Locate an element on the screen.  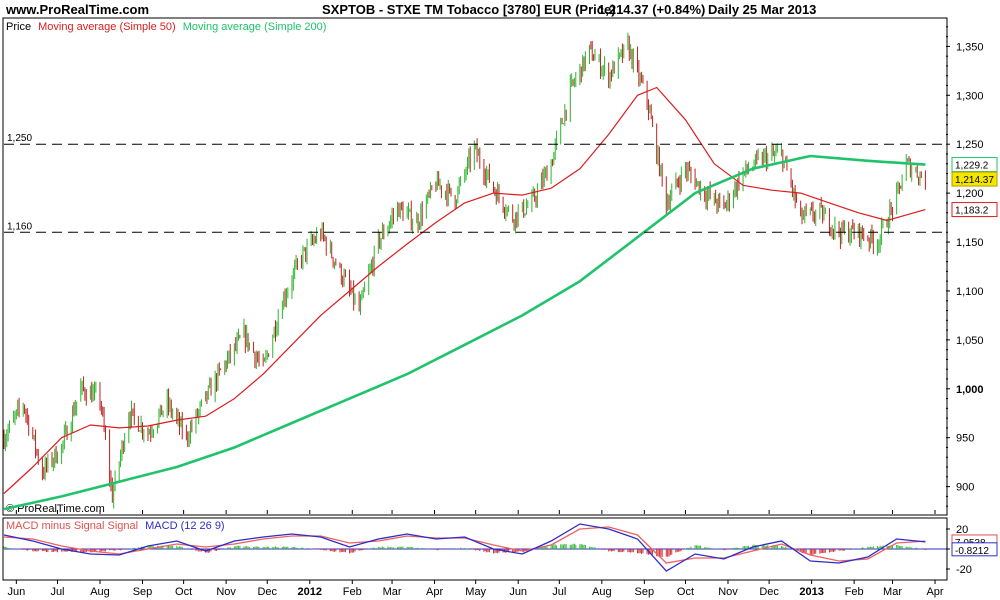
macd-legend-macd: MACD (12 26 9) is located at coordinates (184, 526).